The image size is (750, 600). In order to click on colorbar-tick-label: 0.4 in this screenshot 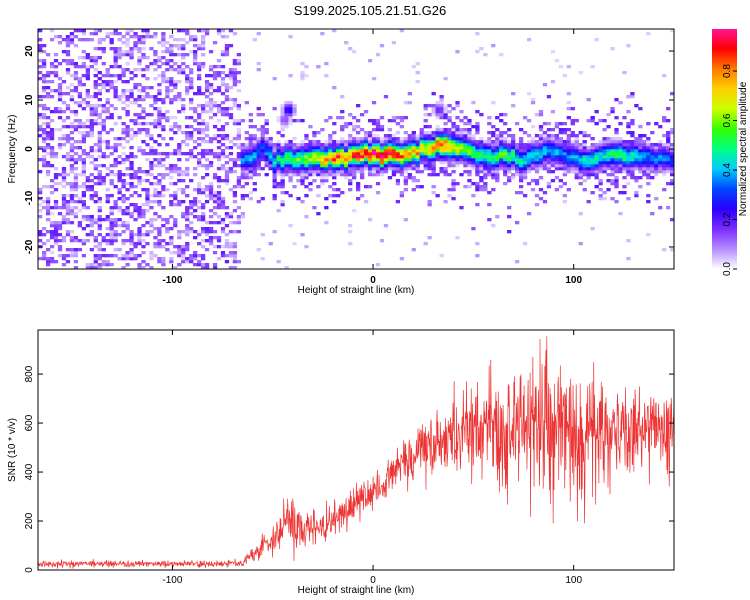, I will do `click(727, 170)`.